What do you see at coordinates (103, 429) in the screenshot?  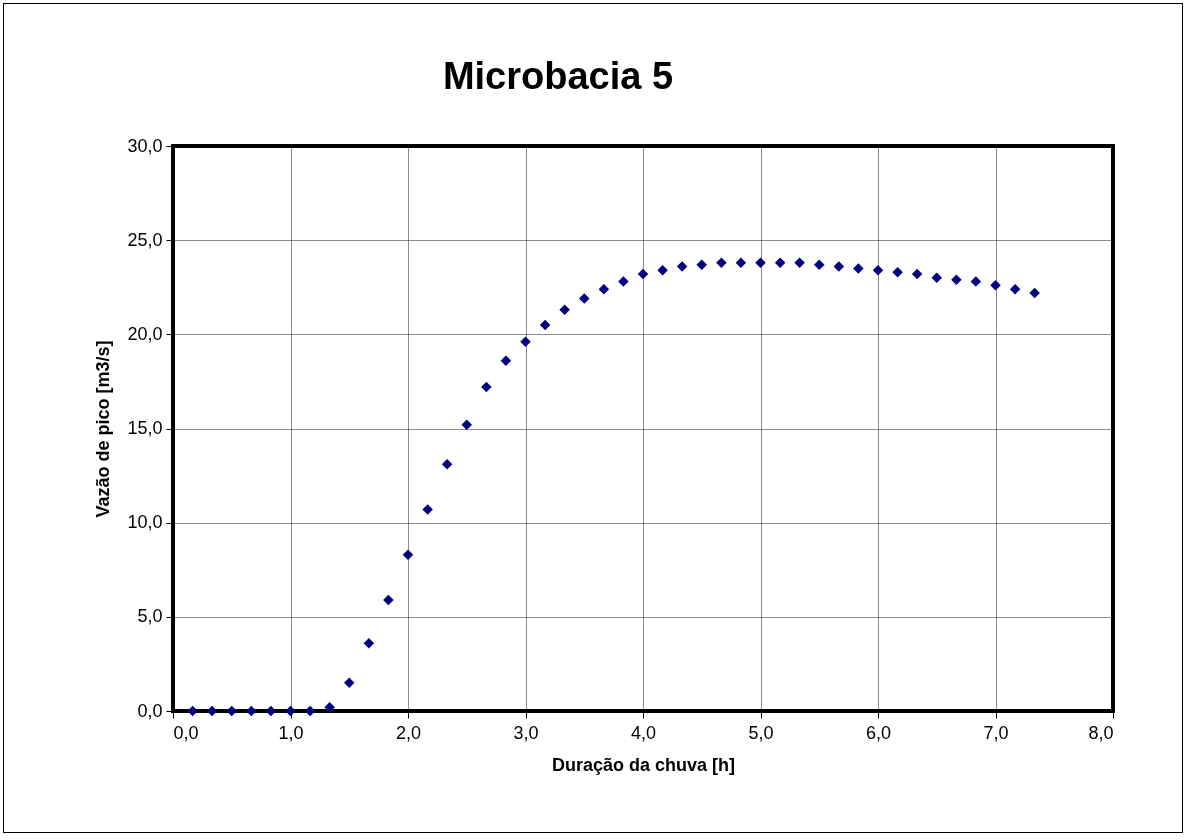 I see `y-axis-title: Vazão de pico [m3/s]` at bounding box center [103, 429].